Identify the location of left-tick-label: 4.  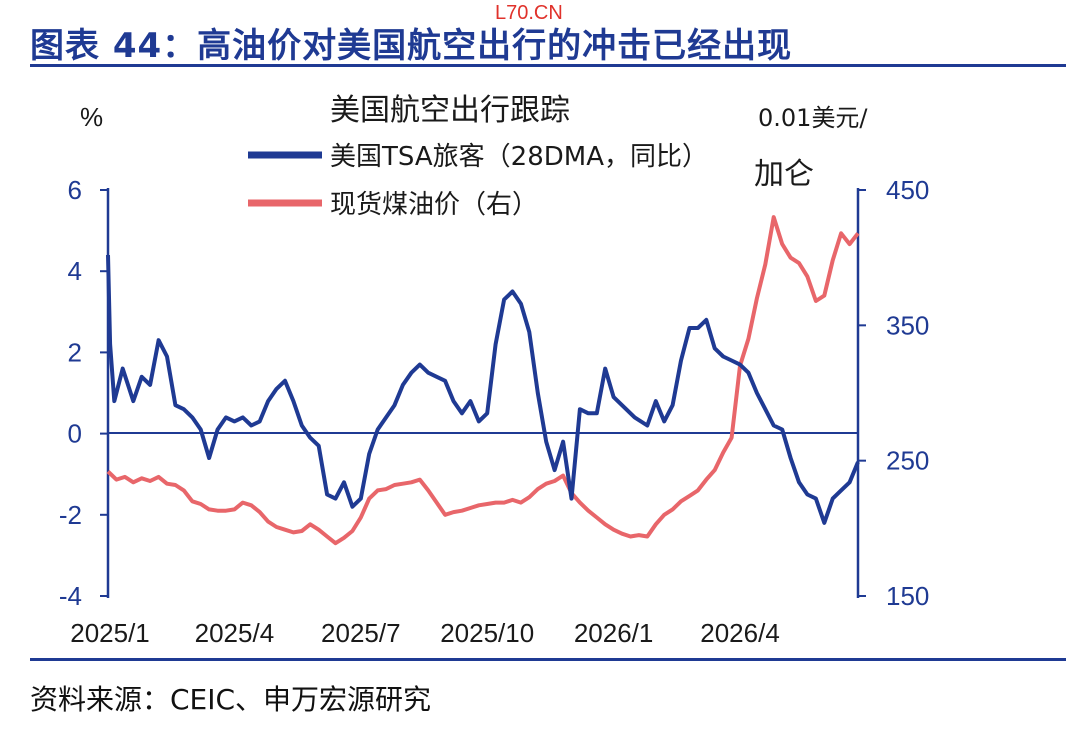
(75, 271).